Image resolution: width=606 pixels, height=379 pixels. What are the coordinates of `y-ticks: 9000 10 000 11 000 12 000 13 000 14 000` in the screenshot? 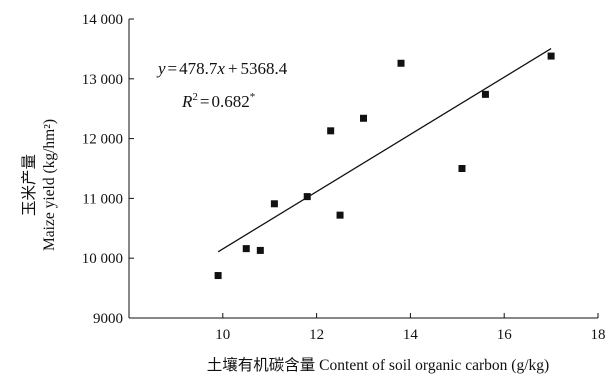 It's located at (108, 169).